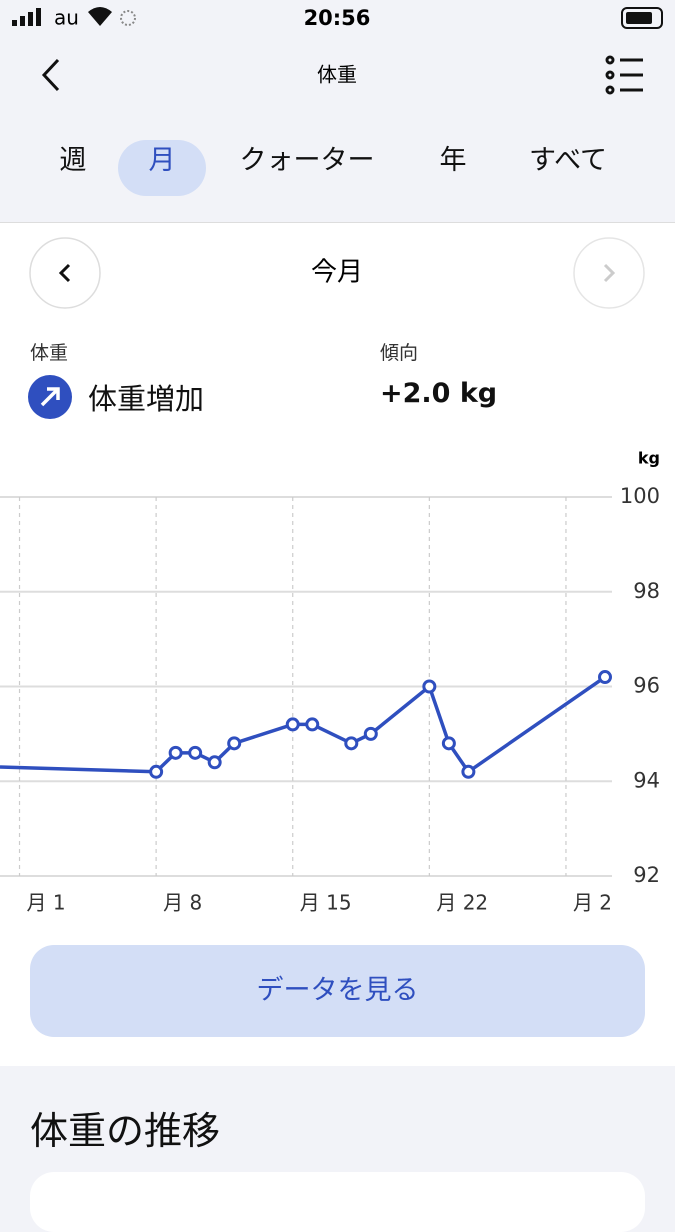  What do you see at coordinates (624, 75) in the screenshot?
I see `menu-button` at bounding box center [624, 75].